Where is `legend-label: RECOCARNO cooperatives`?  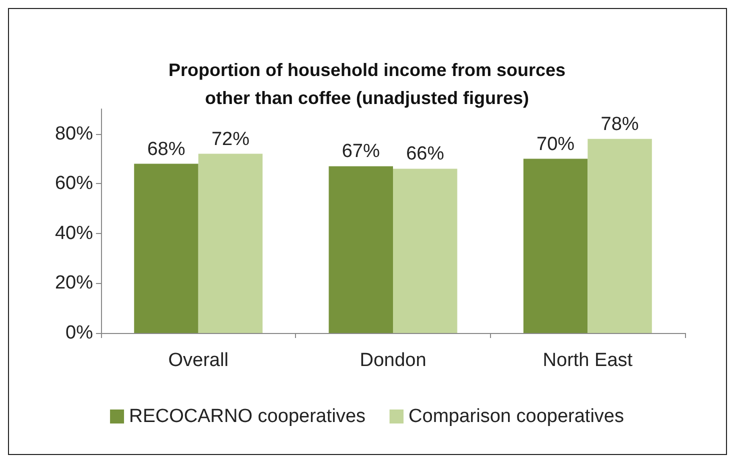
legend-label: RECOCARNO cooperatives is located at coordinates (247, 416).